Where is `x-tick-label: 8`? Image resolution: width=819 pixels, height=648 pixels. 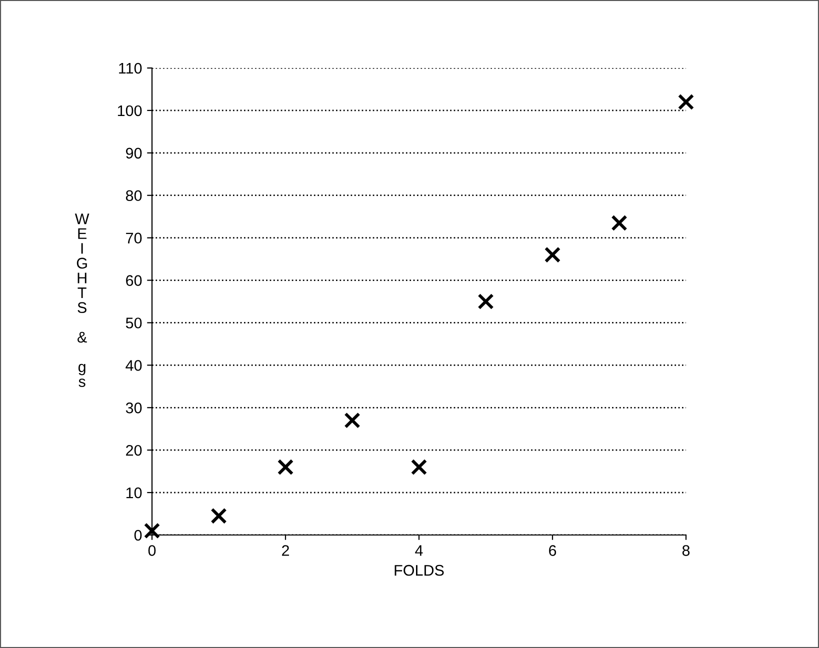
x-tick-label: 8 is located at coordinates (686, 550).